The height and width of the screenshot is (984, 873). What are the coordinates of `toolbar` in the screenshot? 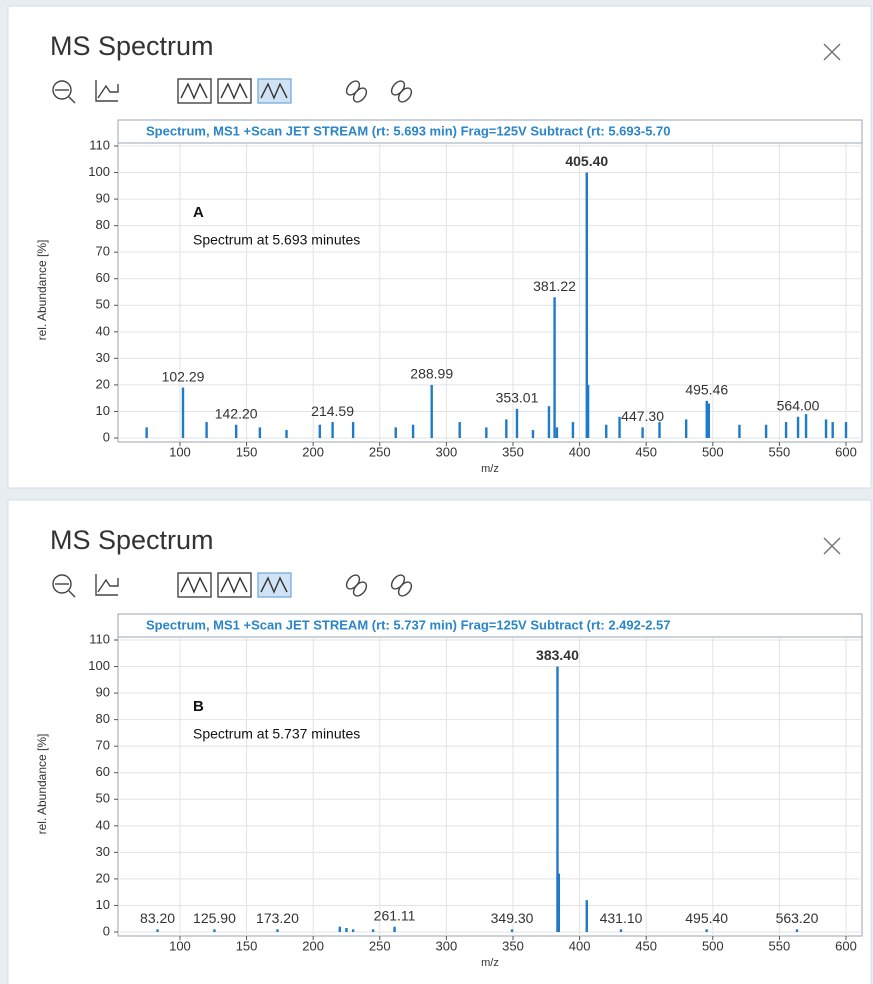 It's located at (233, 585).